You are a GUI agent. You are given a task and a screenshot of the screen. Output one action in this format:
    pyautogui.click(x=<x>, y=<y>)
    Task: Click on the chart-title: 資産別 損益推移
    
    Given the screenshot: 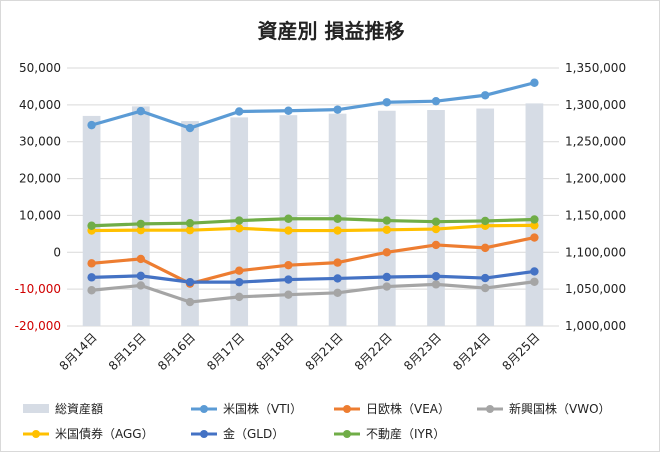 What is the action you would take?
    pyautogui.click(x=331, y=31)
    